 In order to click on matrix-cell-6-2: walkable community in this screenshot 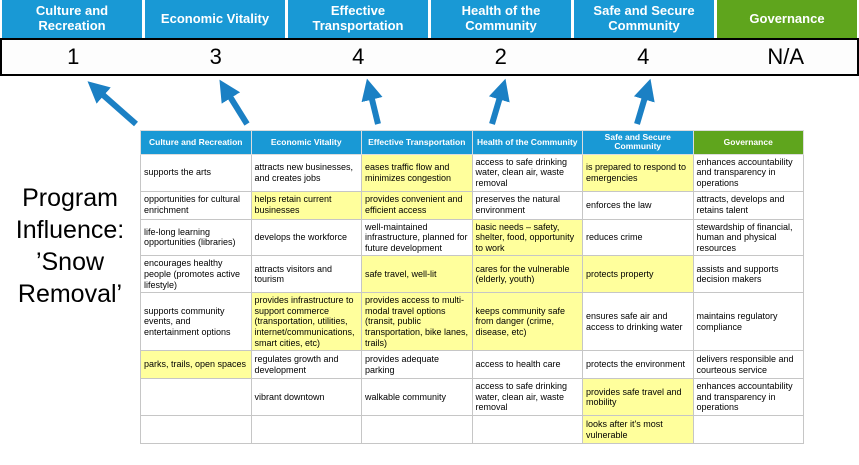, I will do `click(417, 397)`.